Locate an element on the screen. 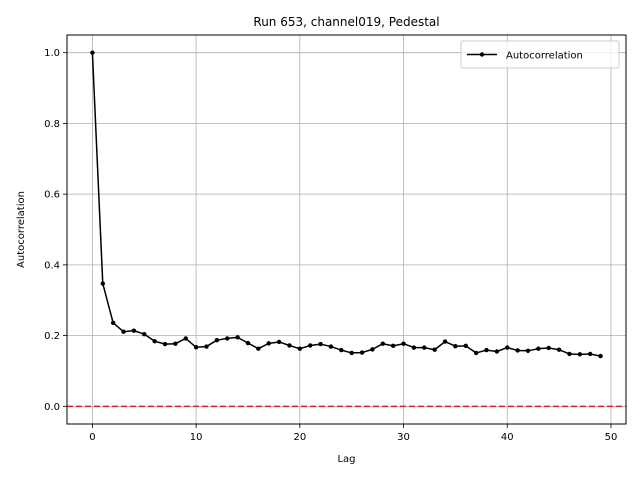 This screenshot has width=640, height=480. legend-box is located at coordinates (540, 54).